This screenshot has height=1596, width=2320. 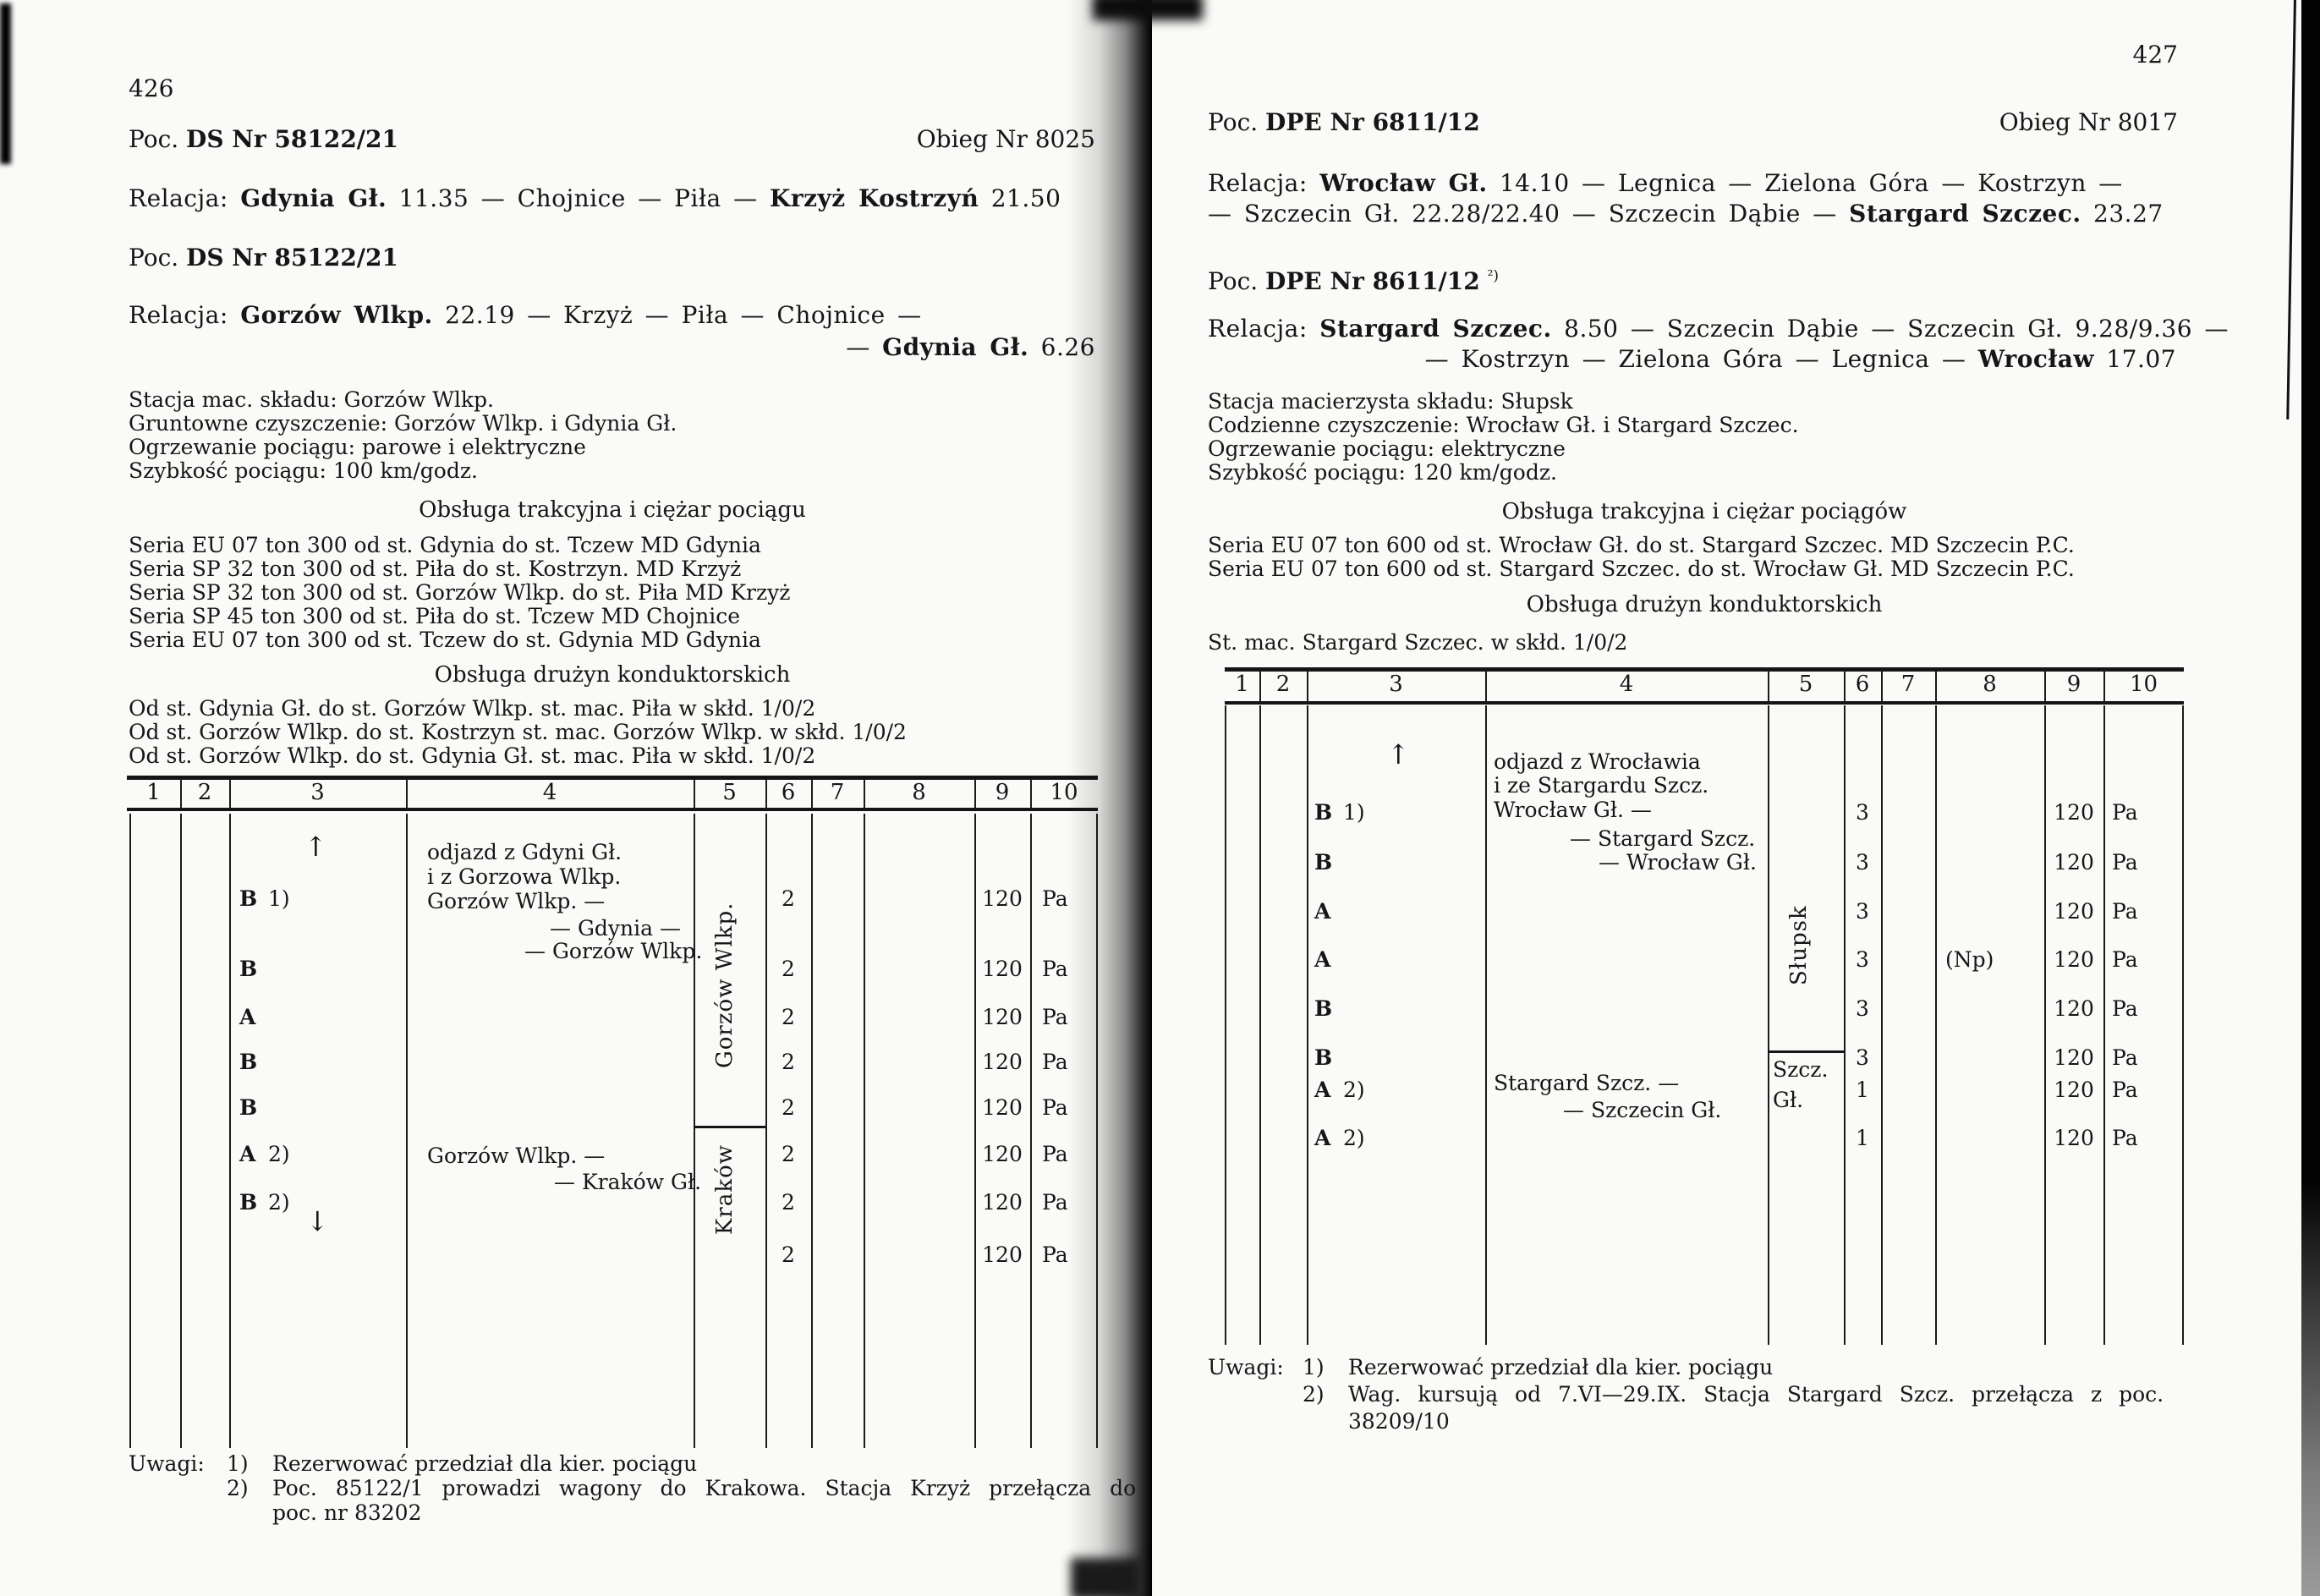 I want to click on train-number: DPE Nr 6811/12, so click(x=1372, y=122).